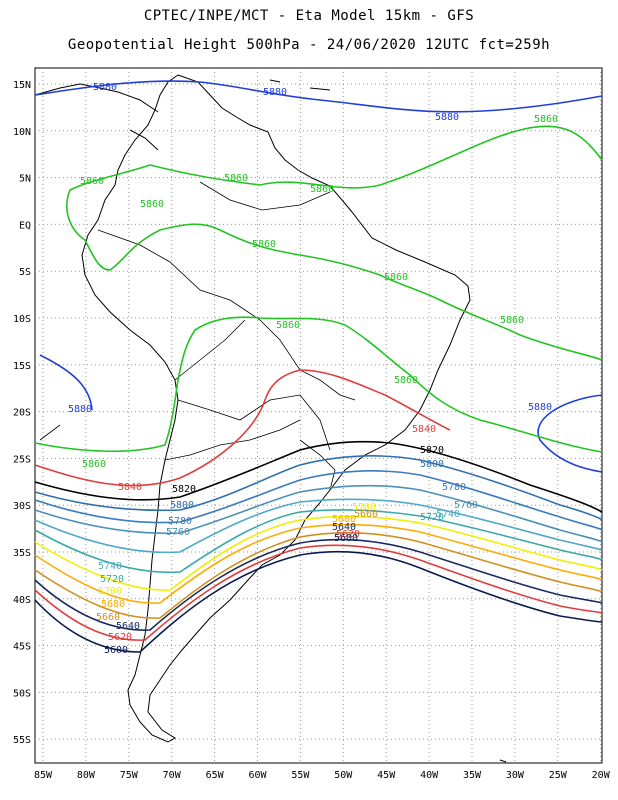 The width and height of the screenshot is (618, 800). I want to click on lat-tick-label: 10S, so click(22, 319).